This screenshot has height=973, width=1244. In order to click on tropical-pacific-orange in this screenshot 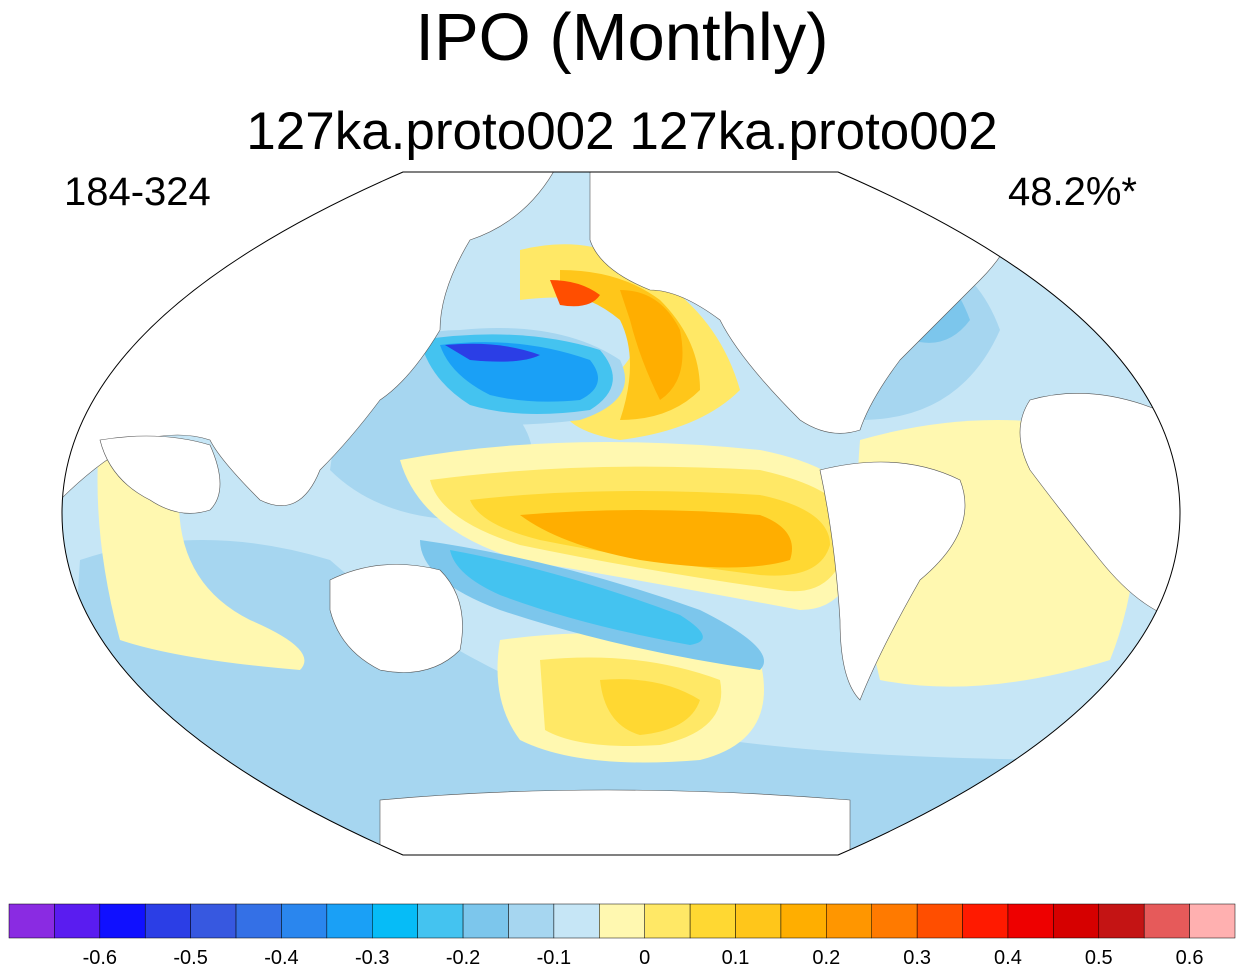, I will do `click(656, 539)`.